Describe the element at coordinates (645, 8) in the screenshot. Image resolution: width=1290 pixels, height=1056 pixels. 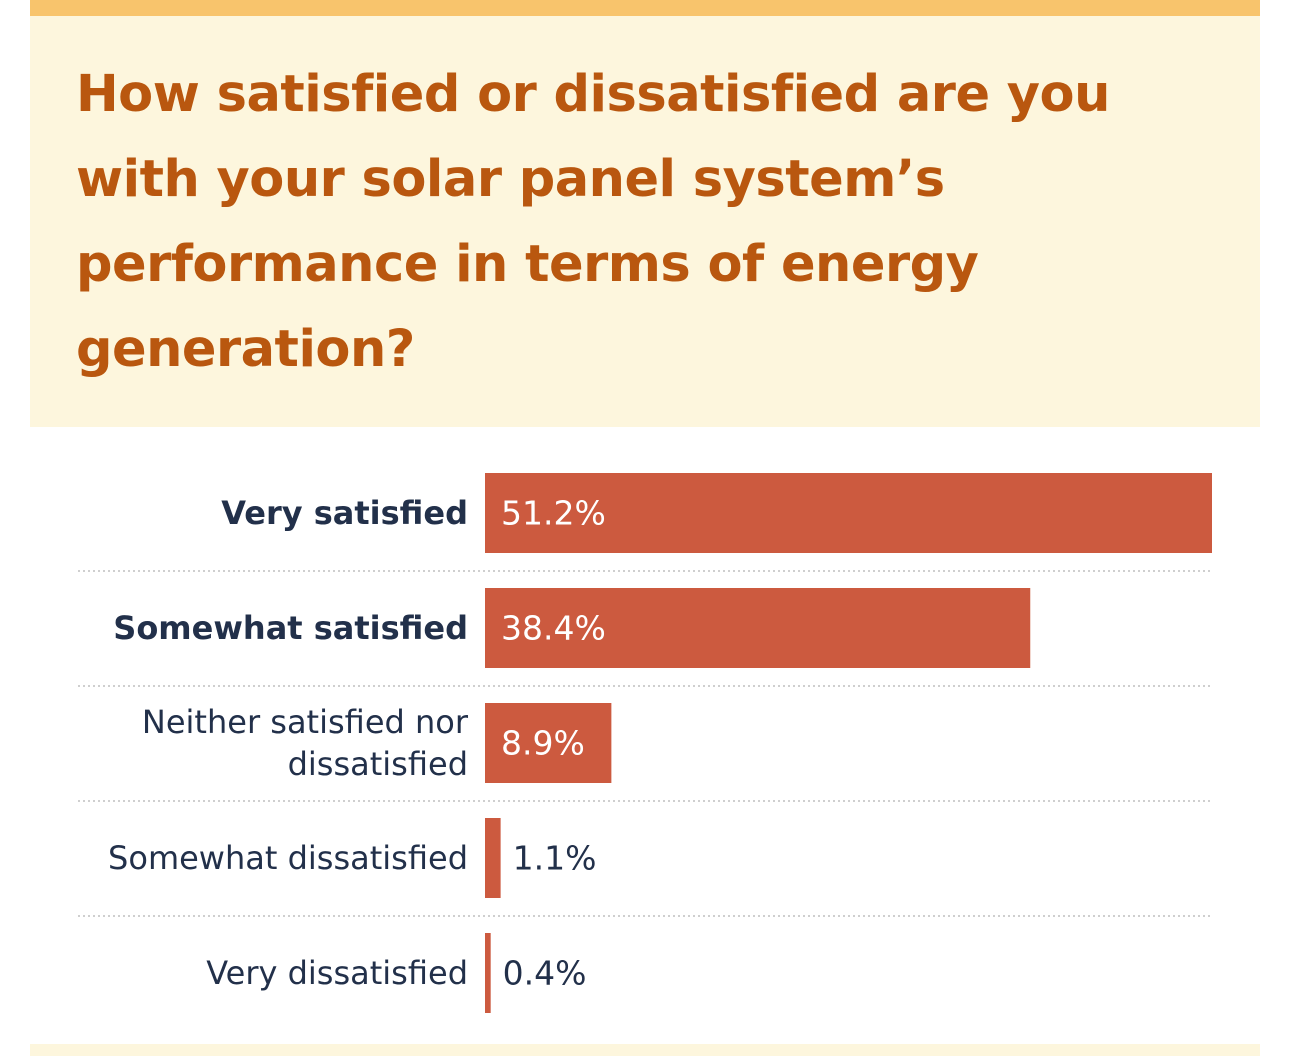
I see `top-accent-strip` at that location.